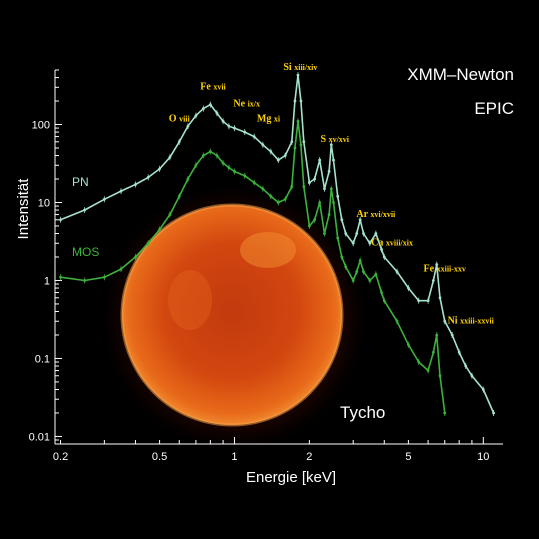  What do you see at coordinates (39, 437) in the screenshot?
I see `y-tick-label: 0.01` at bounding box center [39, 437].